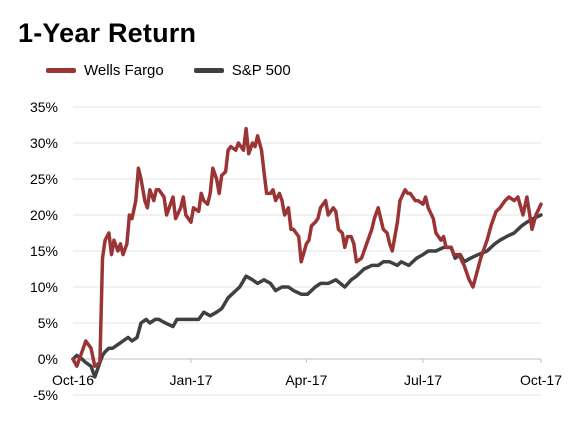  Describe the element at coordinates (44, 107) in the screenshot. I see `y-tick-label-8: 35%` at that location.